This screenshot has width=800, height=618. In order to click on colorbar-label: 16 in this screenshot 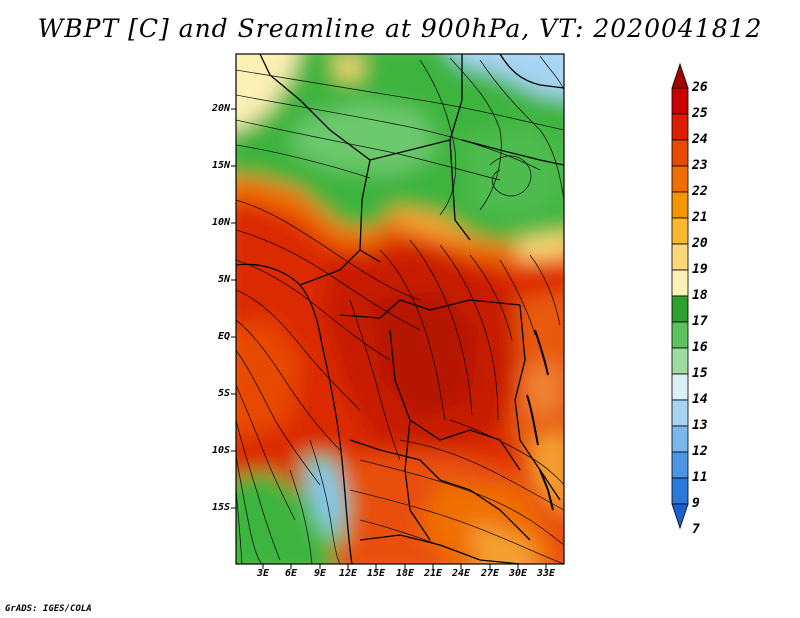, I will do `click(700, 347)`.